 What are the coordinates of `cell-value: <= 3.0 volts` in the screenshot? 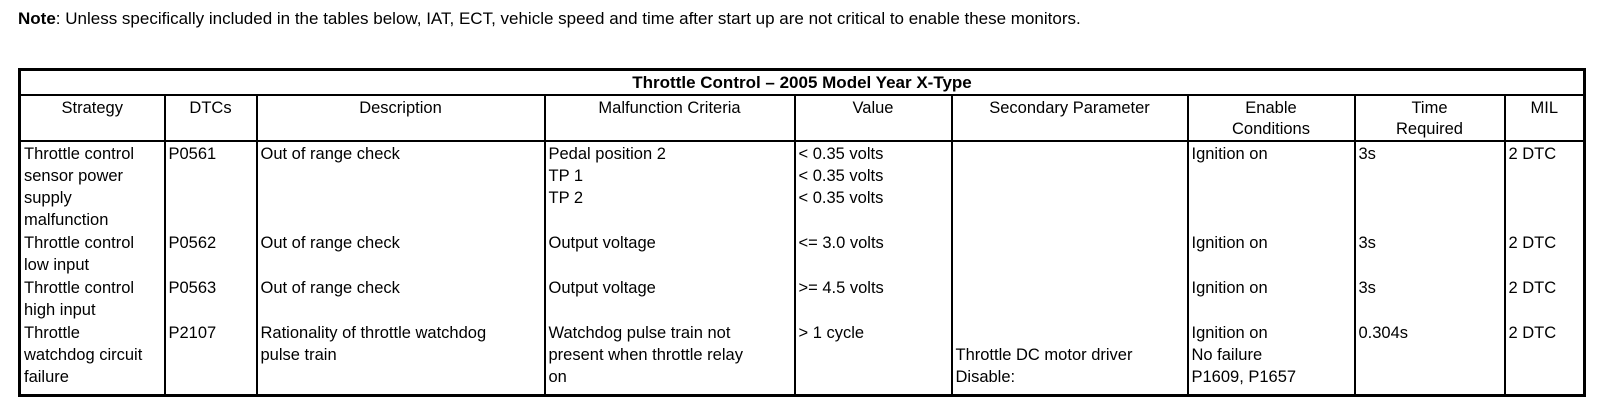 It's located at (873, 253).